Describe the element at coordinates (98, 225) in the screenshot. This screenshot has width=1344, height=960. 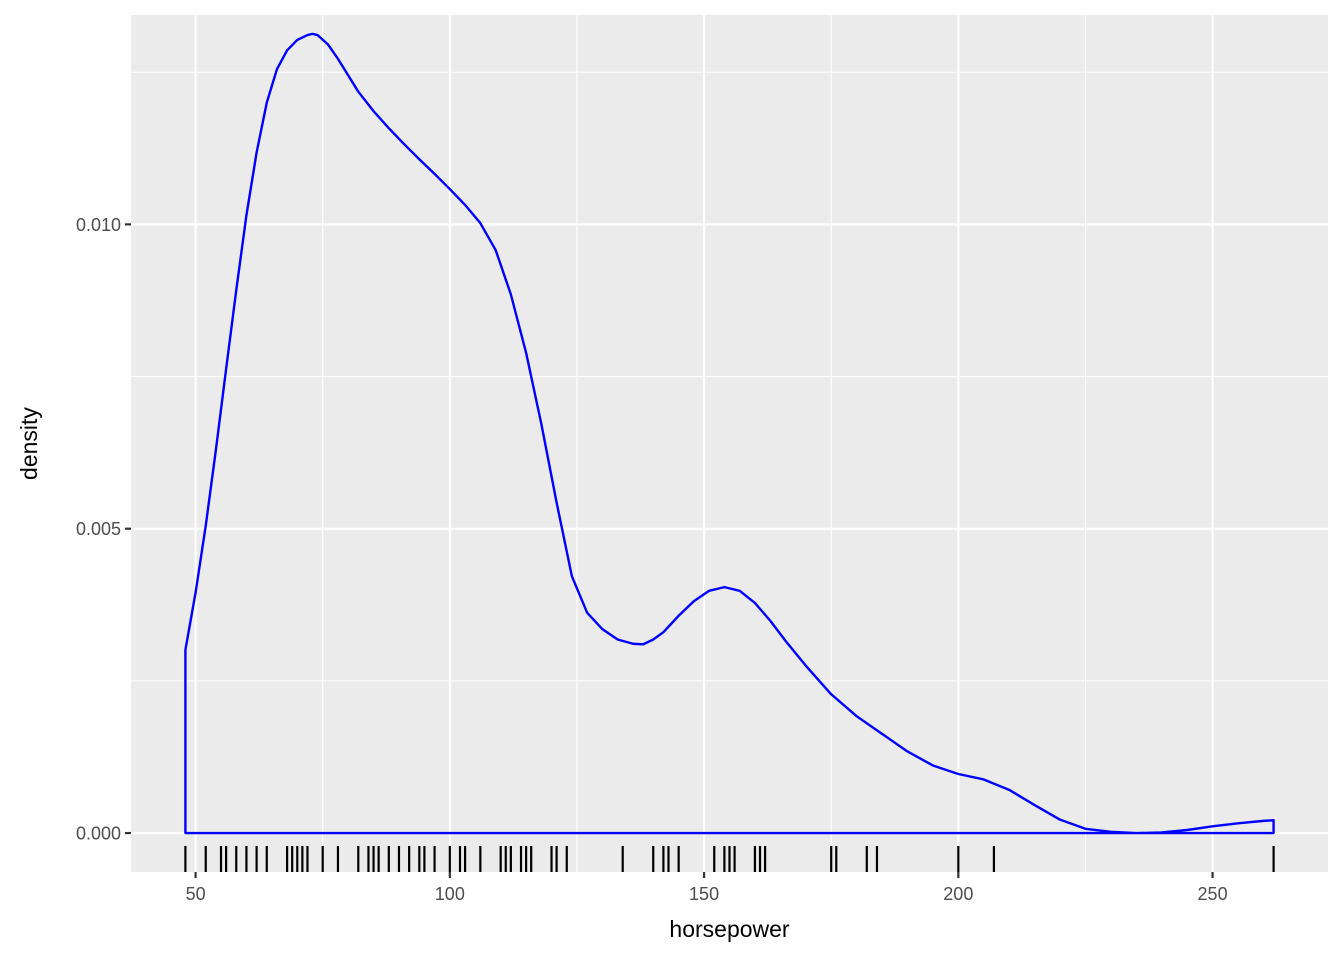
I see `y-tick-label-2: 0.010` at that location.